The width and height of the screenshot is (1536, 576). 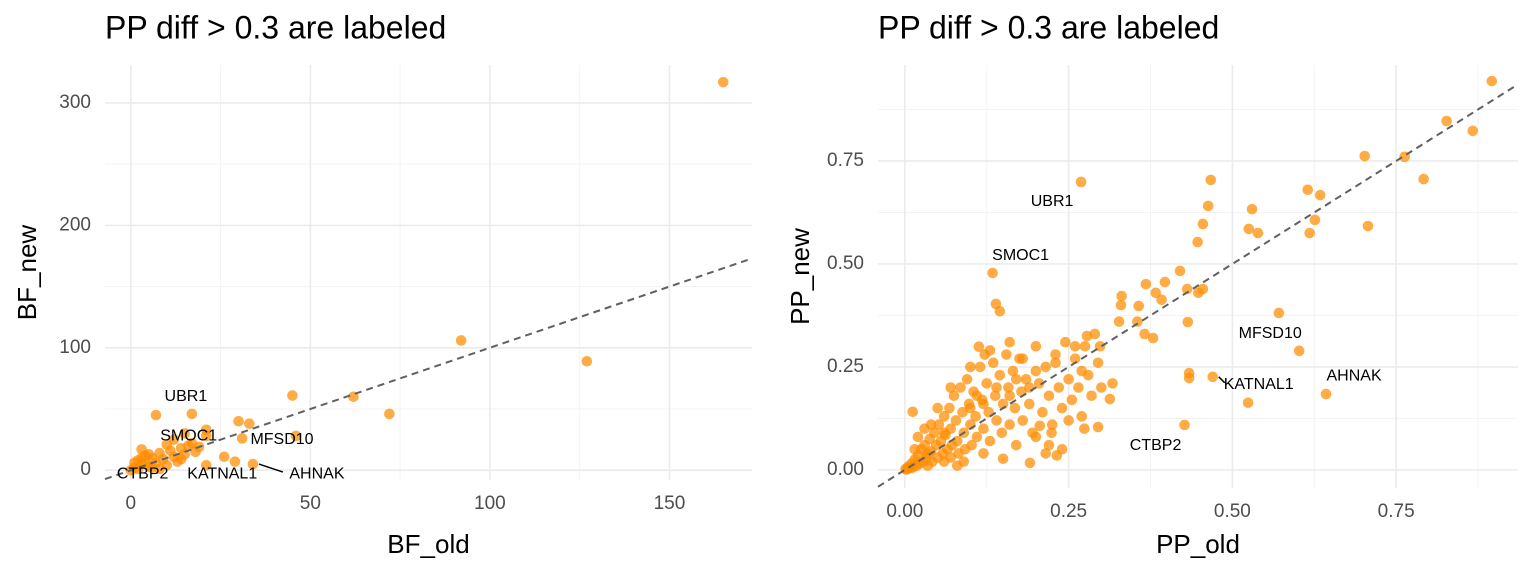 I want to click on y-tick-label: 0.50, so click(x=845, y=263).